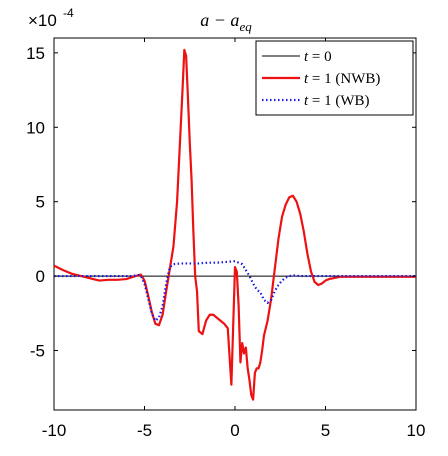 This screenshot has height=456, width=448. I want to click on y-multiplier-label: ×10 -4, so click(51, 18).